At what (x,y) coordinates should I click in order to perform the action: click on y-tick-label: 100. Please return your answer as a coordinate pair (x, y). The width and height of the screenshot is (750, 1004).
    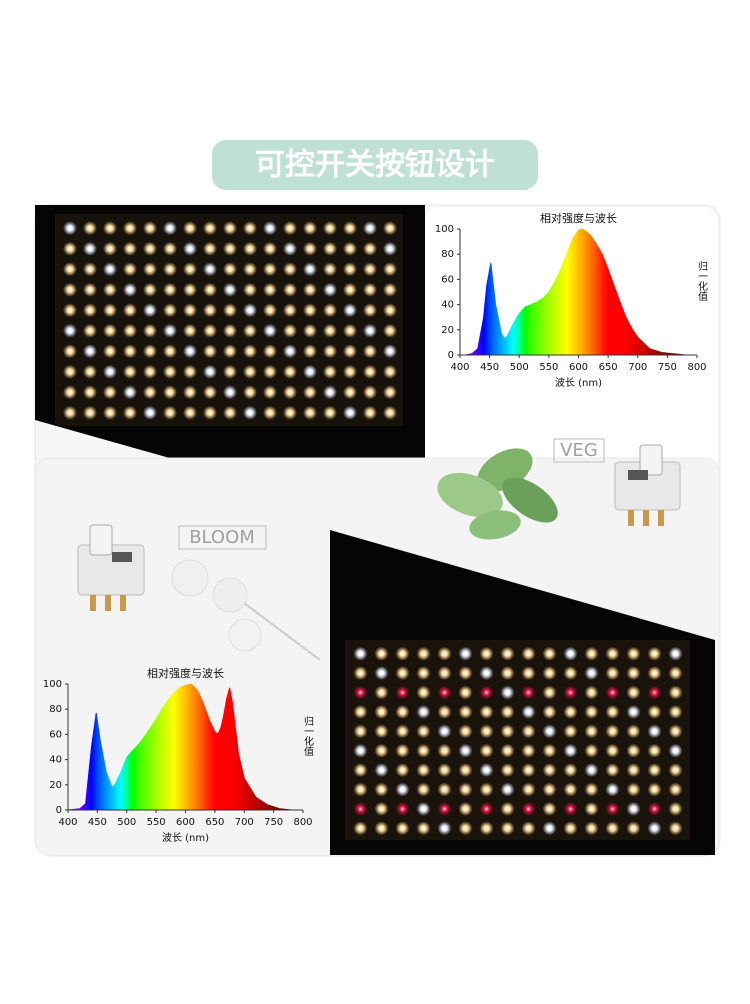
    Looking at the image, I should click on (52, 684).